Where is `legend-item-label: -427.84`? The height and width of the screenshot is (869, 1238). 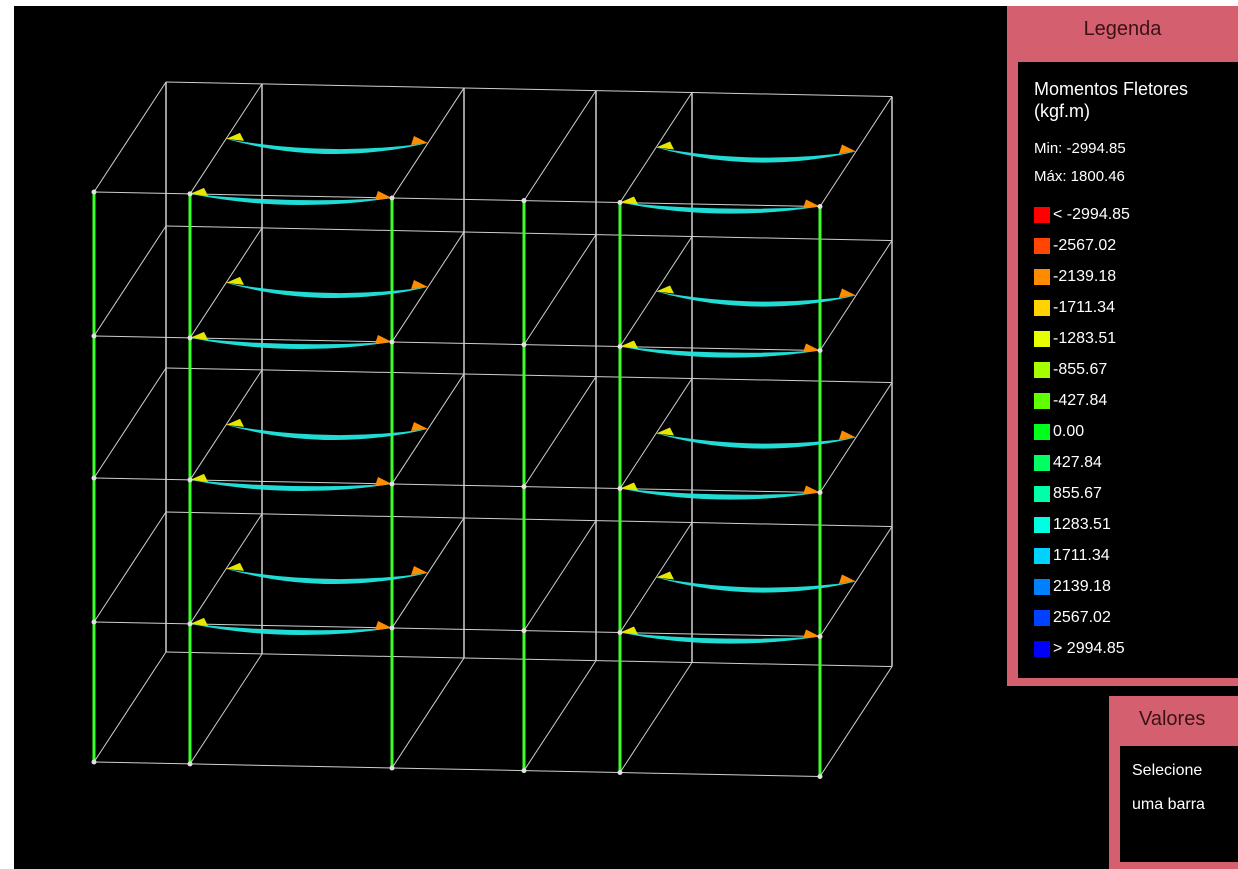
legend-item-label: -427.84 is located at coordinates (1080, 400).